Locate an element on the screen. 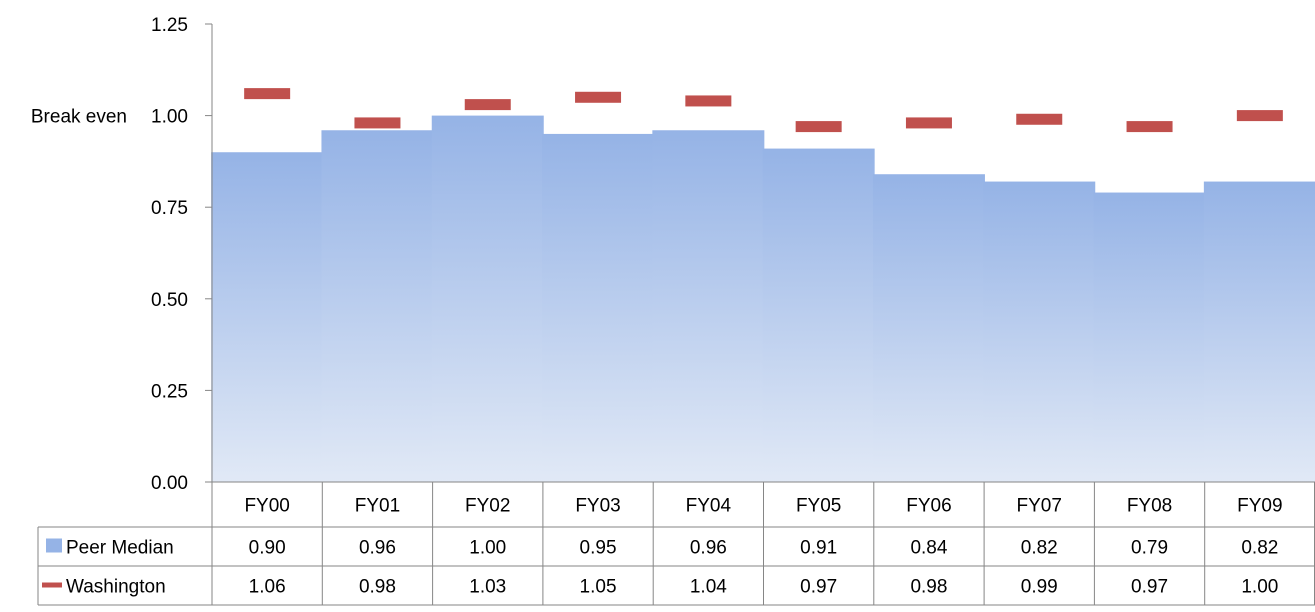  bar-fy05 is located at coordinates (818, 315).